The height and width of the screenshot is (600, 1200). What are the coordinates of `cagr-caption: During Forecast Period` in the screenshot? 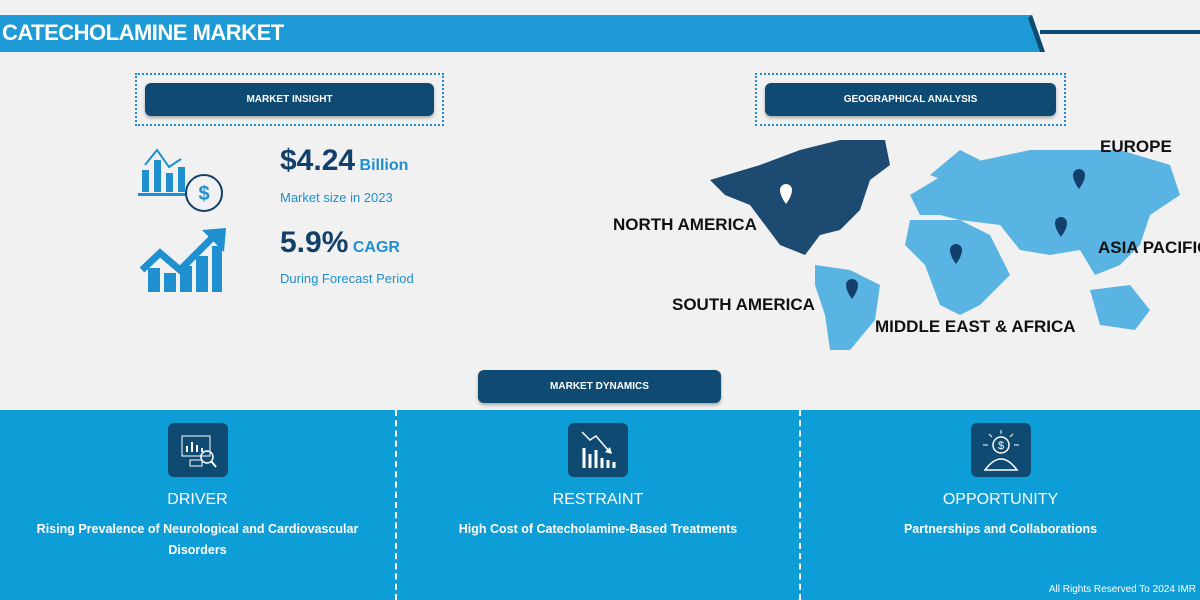 It's located at (347, 278).